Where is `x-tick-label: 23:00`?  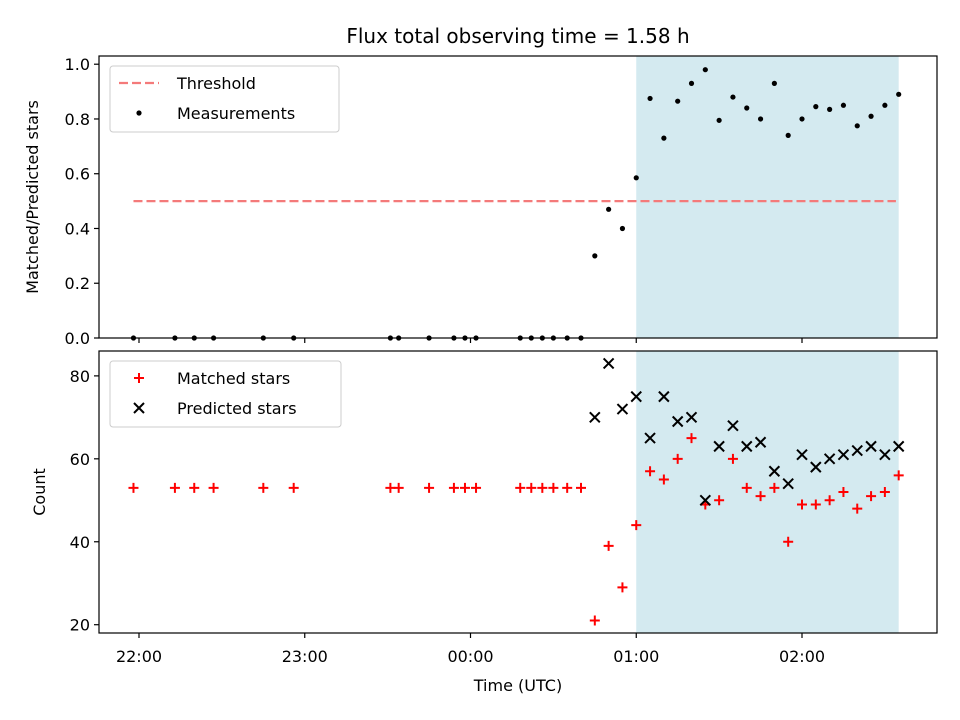 x-tick-label: 23:00 is located at coordinates (305, 656).